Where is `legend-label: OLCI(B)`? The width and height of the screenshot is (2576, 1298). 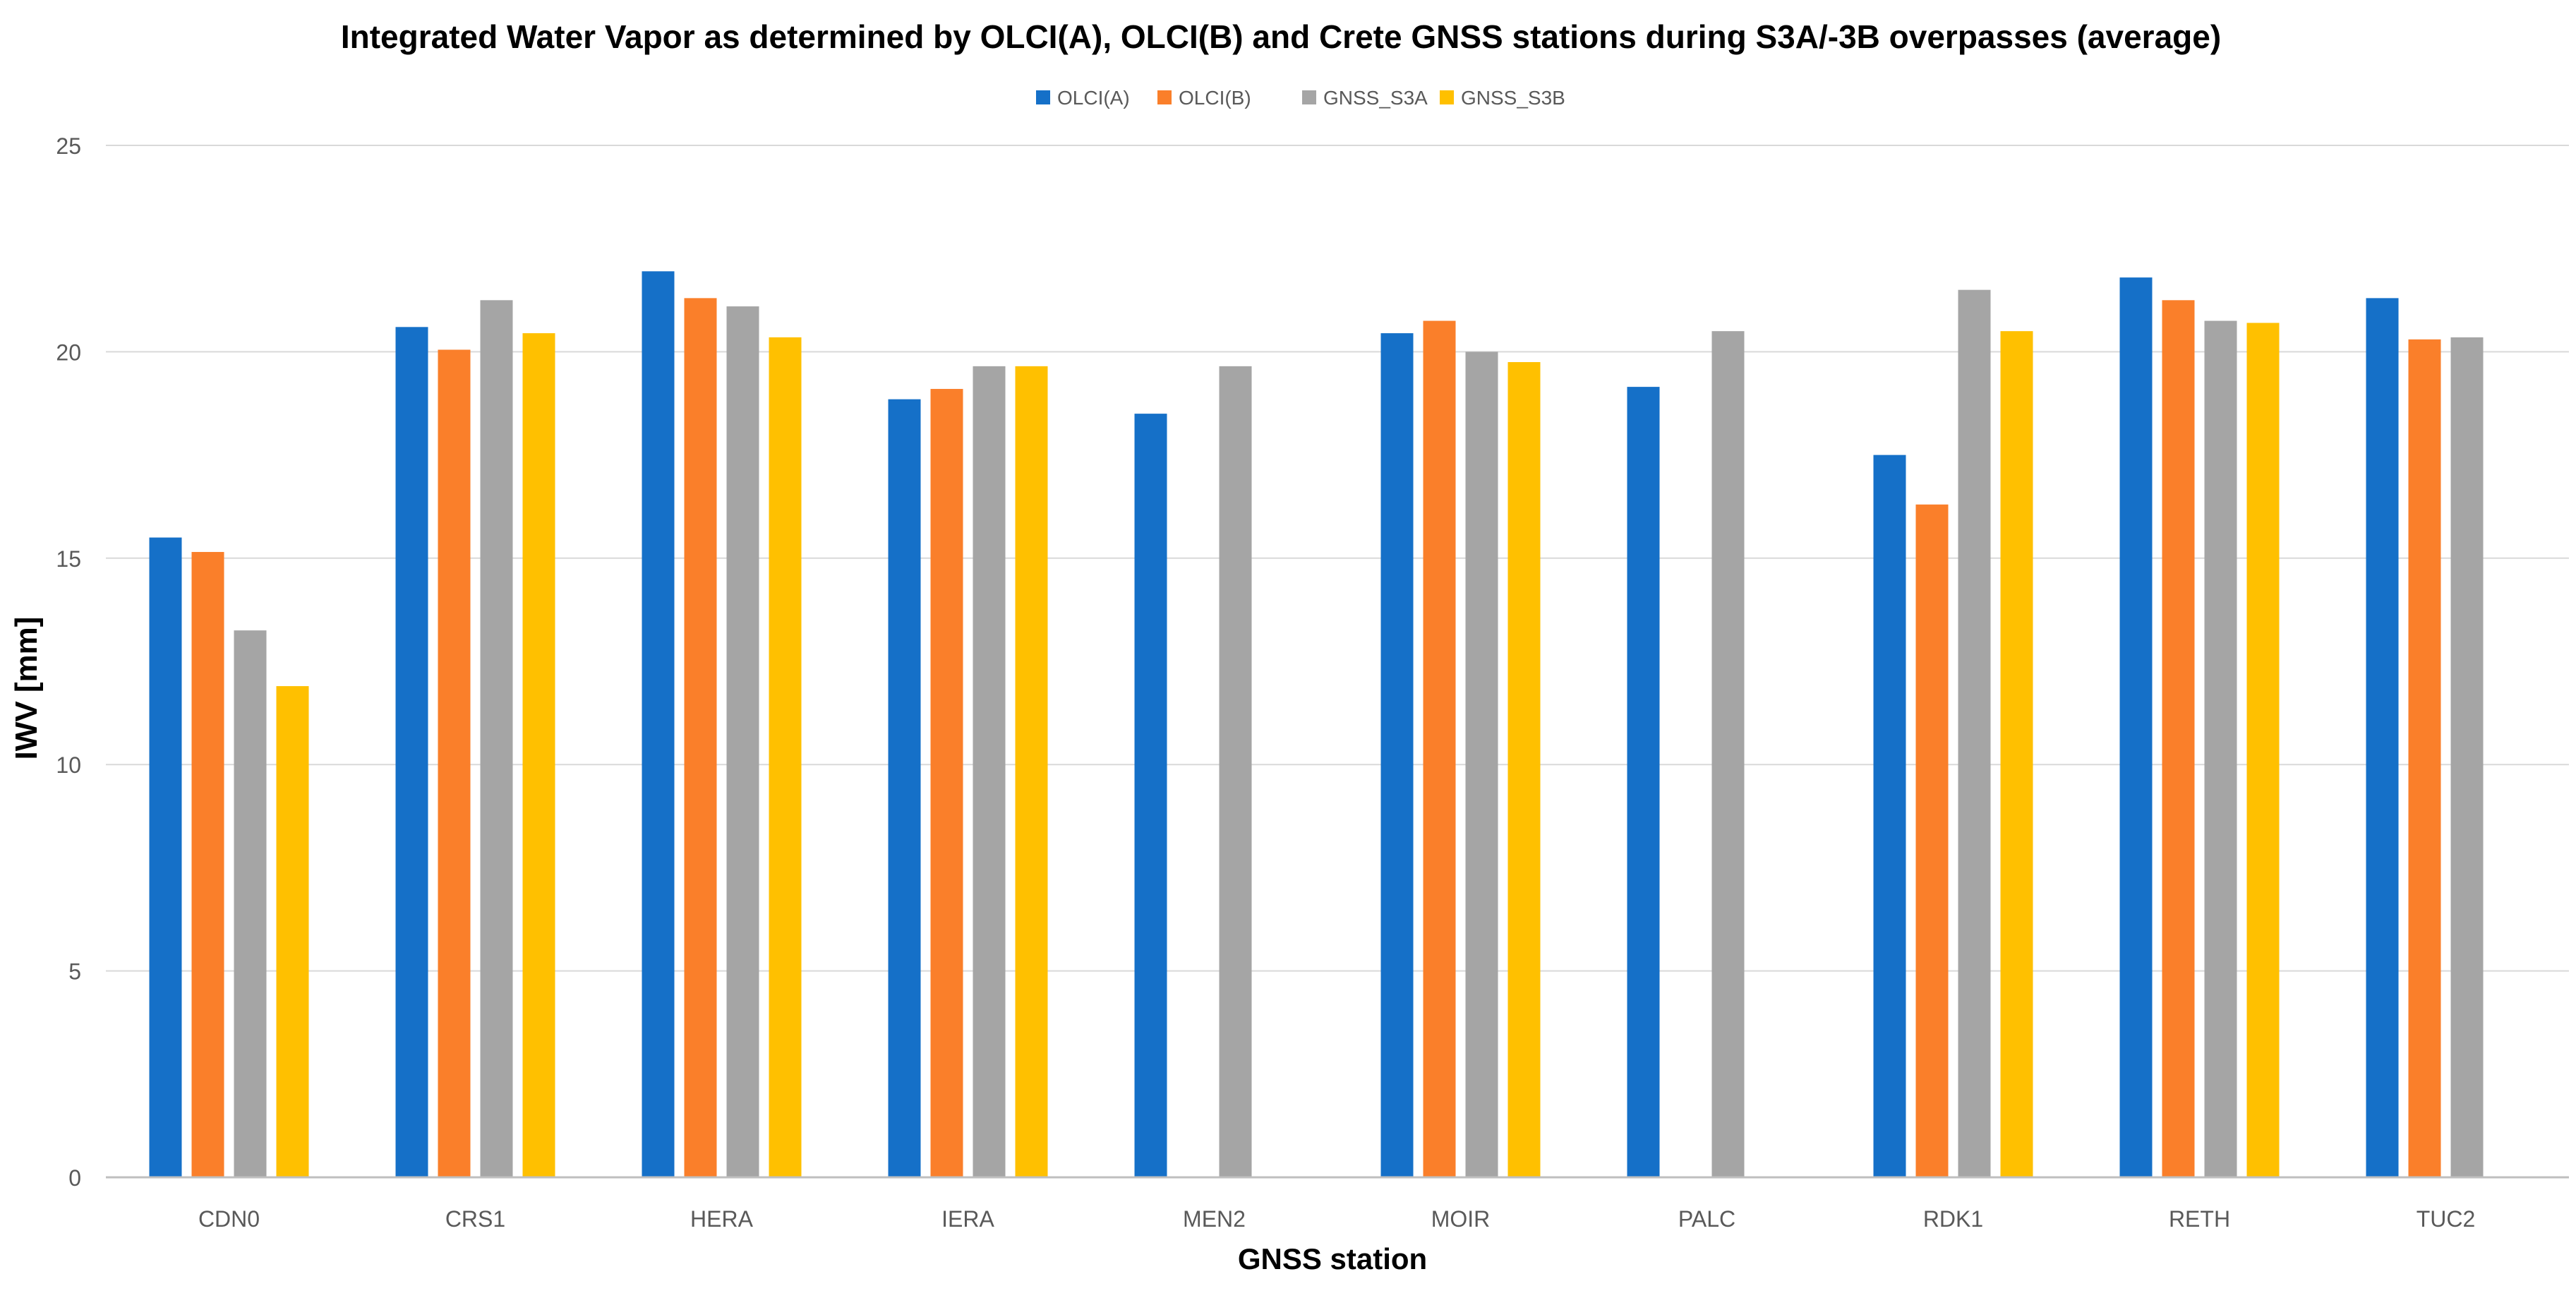 legend-label: OLCI(B) is located at coordinates (1215, 98).